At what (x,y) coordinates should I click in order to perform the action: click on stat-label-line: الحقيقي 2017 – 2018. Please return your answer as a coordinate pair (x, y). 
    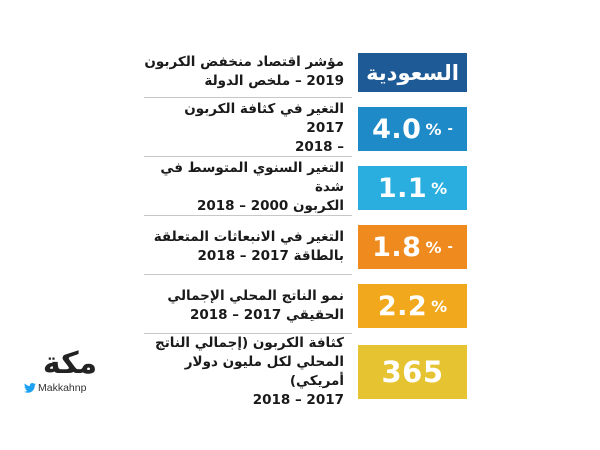
    Looking at the image, I should click on (266, 314).